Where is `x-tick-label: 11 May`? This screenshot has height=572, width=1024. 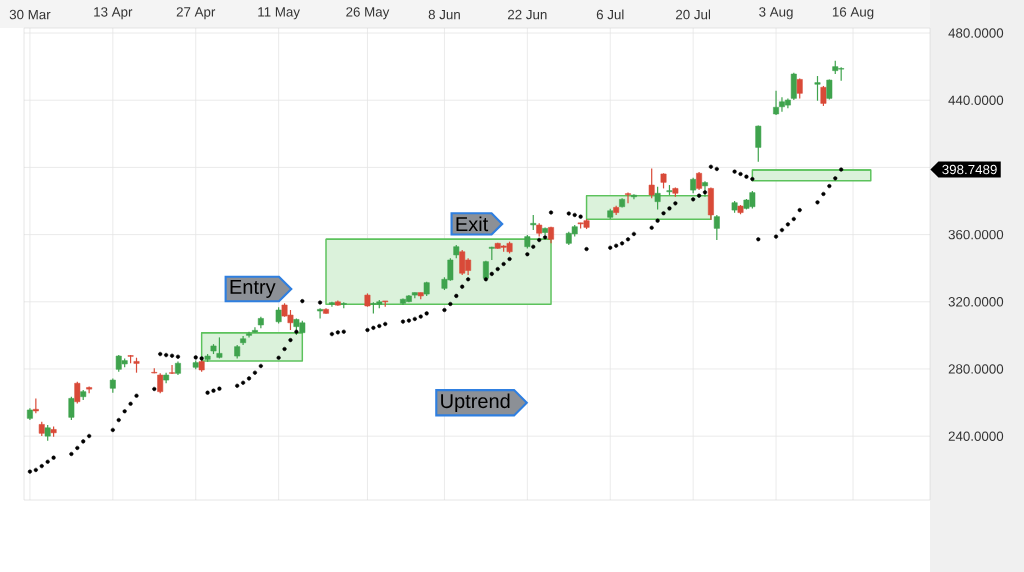
x-tick-label: 11 May is located at coordinates (279, 13).